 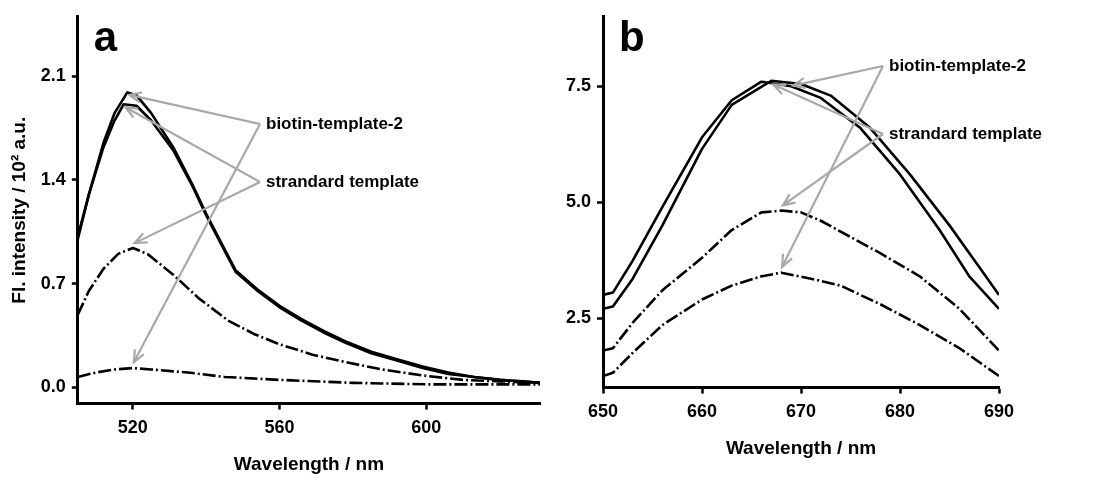 What do you see at coordinates (53, 386) in the screenshot?
I see `y-tick-label: 0.0` at bounding box center [53, 386].